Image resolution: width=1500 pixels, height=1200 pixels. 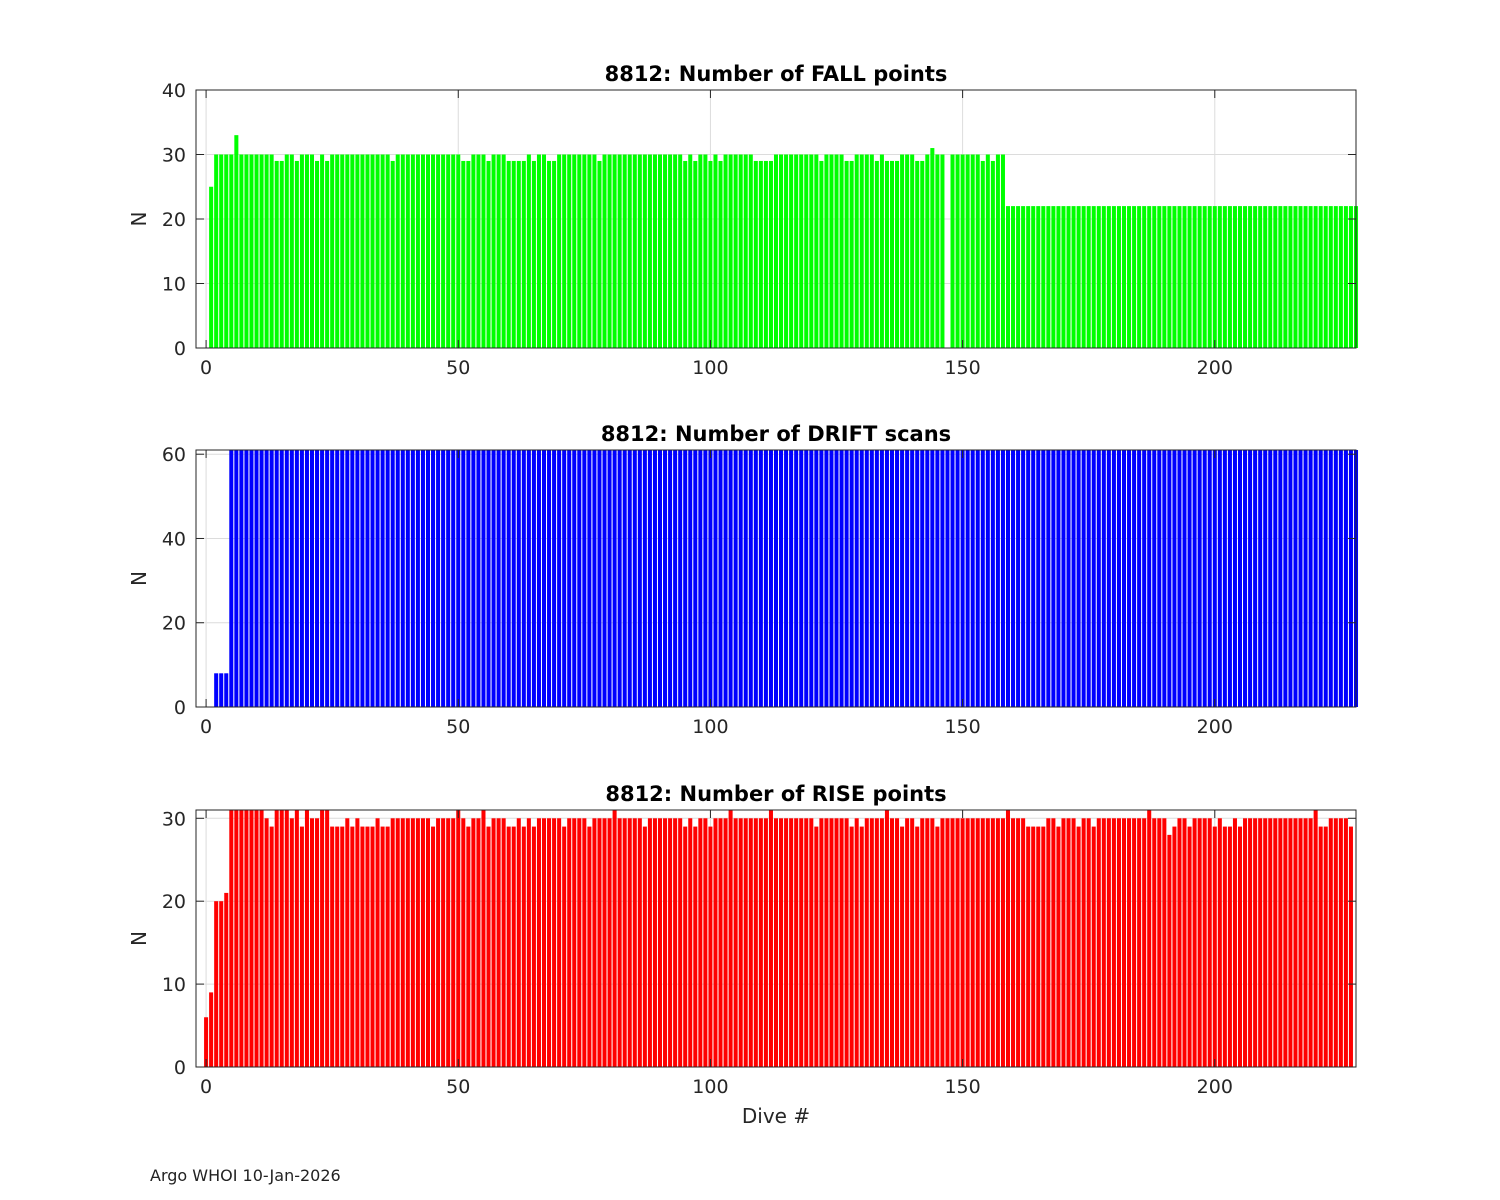 I want to click on y-tick-label: 40, so click(x=174, y=91).